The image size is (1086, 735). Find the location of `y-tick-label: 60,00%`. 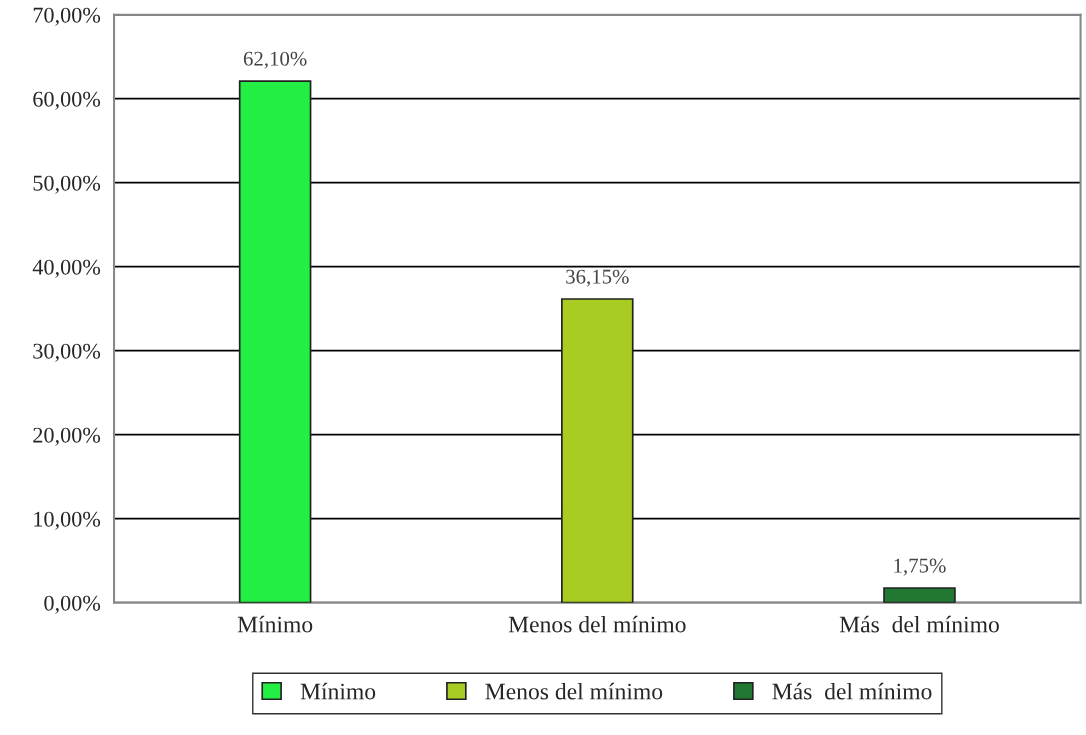

y-tick-label: 60,00% is located at coordinates (67, 100).